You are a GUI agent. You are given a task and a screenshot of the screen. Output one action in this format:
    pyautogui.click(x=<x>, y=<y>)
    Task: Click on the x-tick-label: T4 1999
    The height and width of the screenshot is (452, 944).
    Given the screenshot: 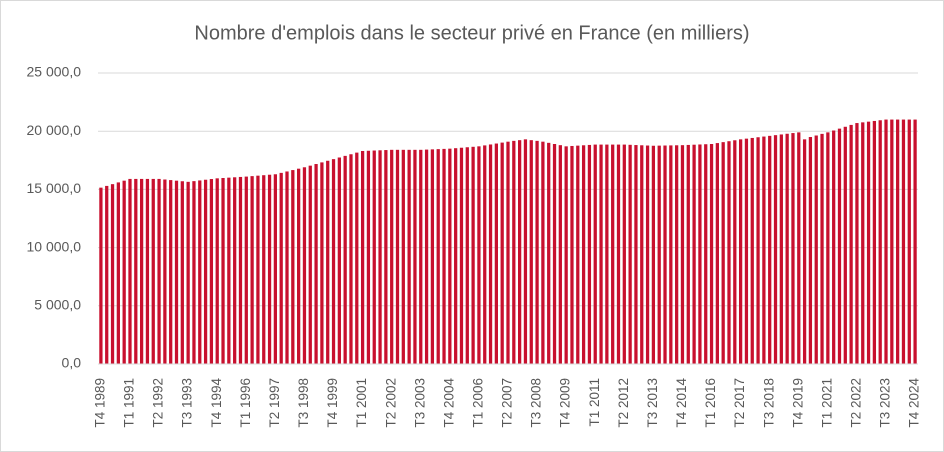 What is the action you would take?
    pyautogui.click(x=332, y=403)
    